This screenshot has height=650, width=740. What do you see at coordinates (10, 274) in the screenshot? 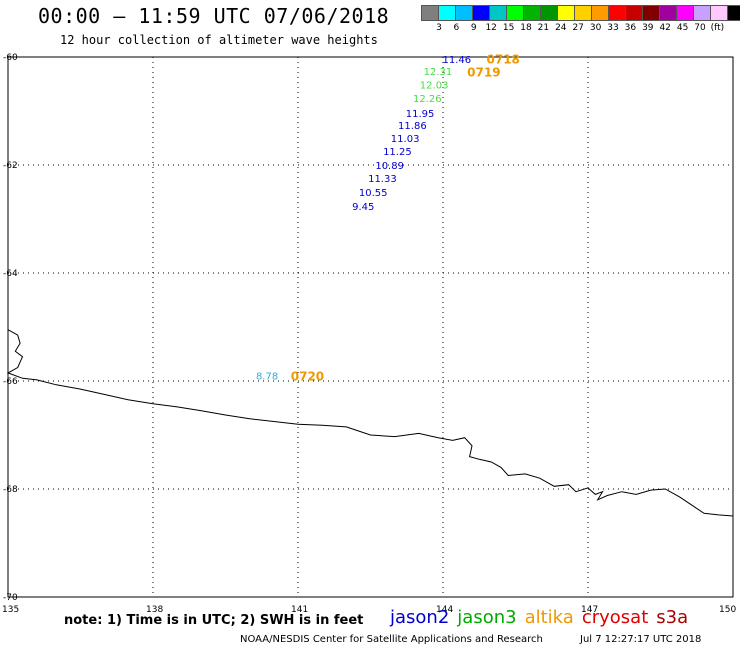
I see `latitude-label: -64` at bounding box center [10, 274].